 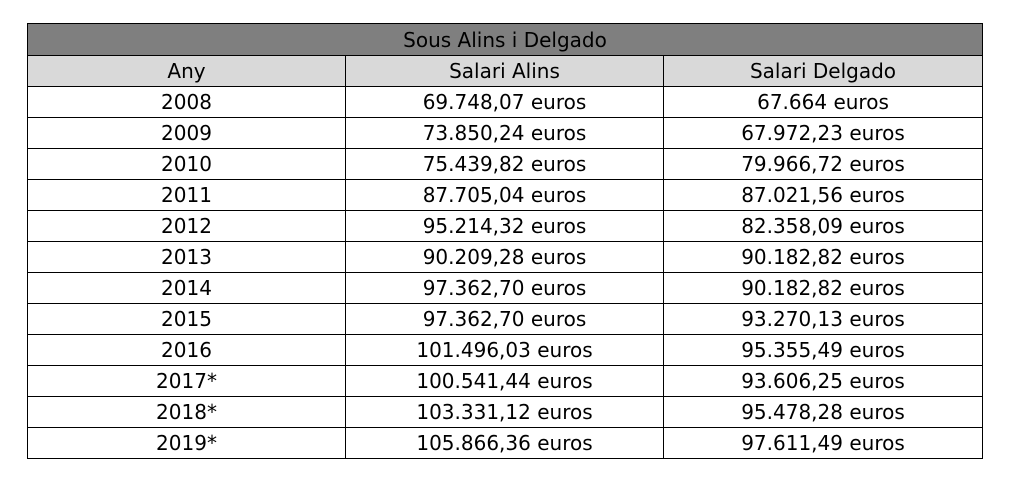 I want to click on column-header-year: Any, so click(x=186, y=71).